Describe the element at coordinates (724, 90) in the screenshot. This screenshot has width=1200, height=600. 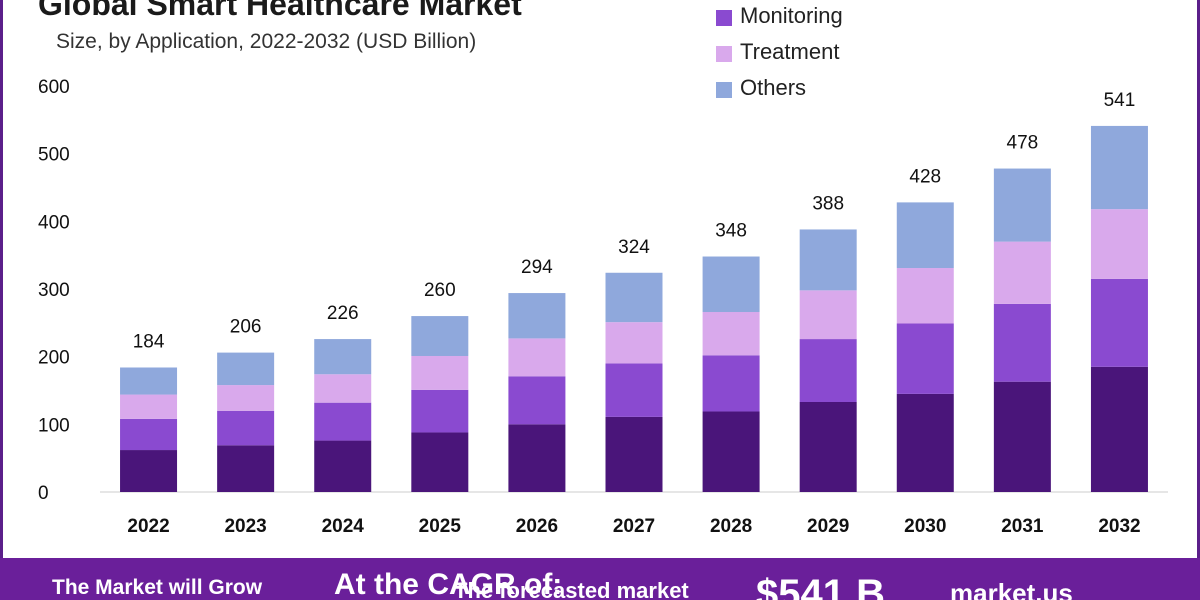
I see `legend-swatch-others` at that location.